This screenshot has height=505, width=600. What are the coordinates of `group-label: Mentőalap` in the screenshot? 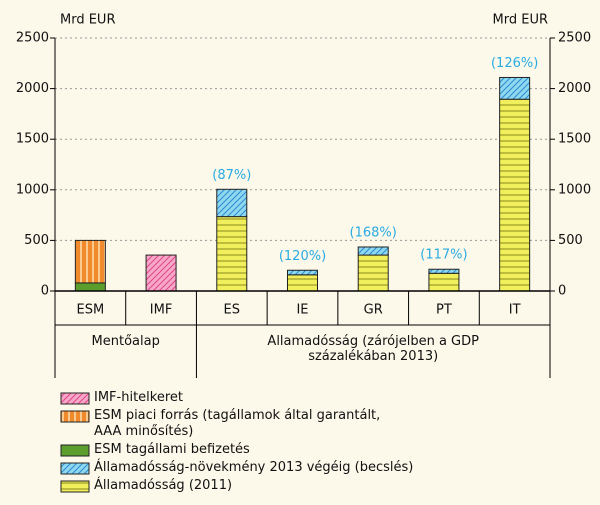 It's located at (125, 341).